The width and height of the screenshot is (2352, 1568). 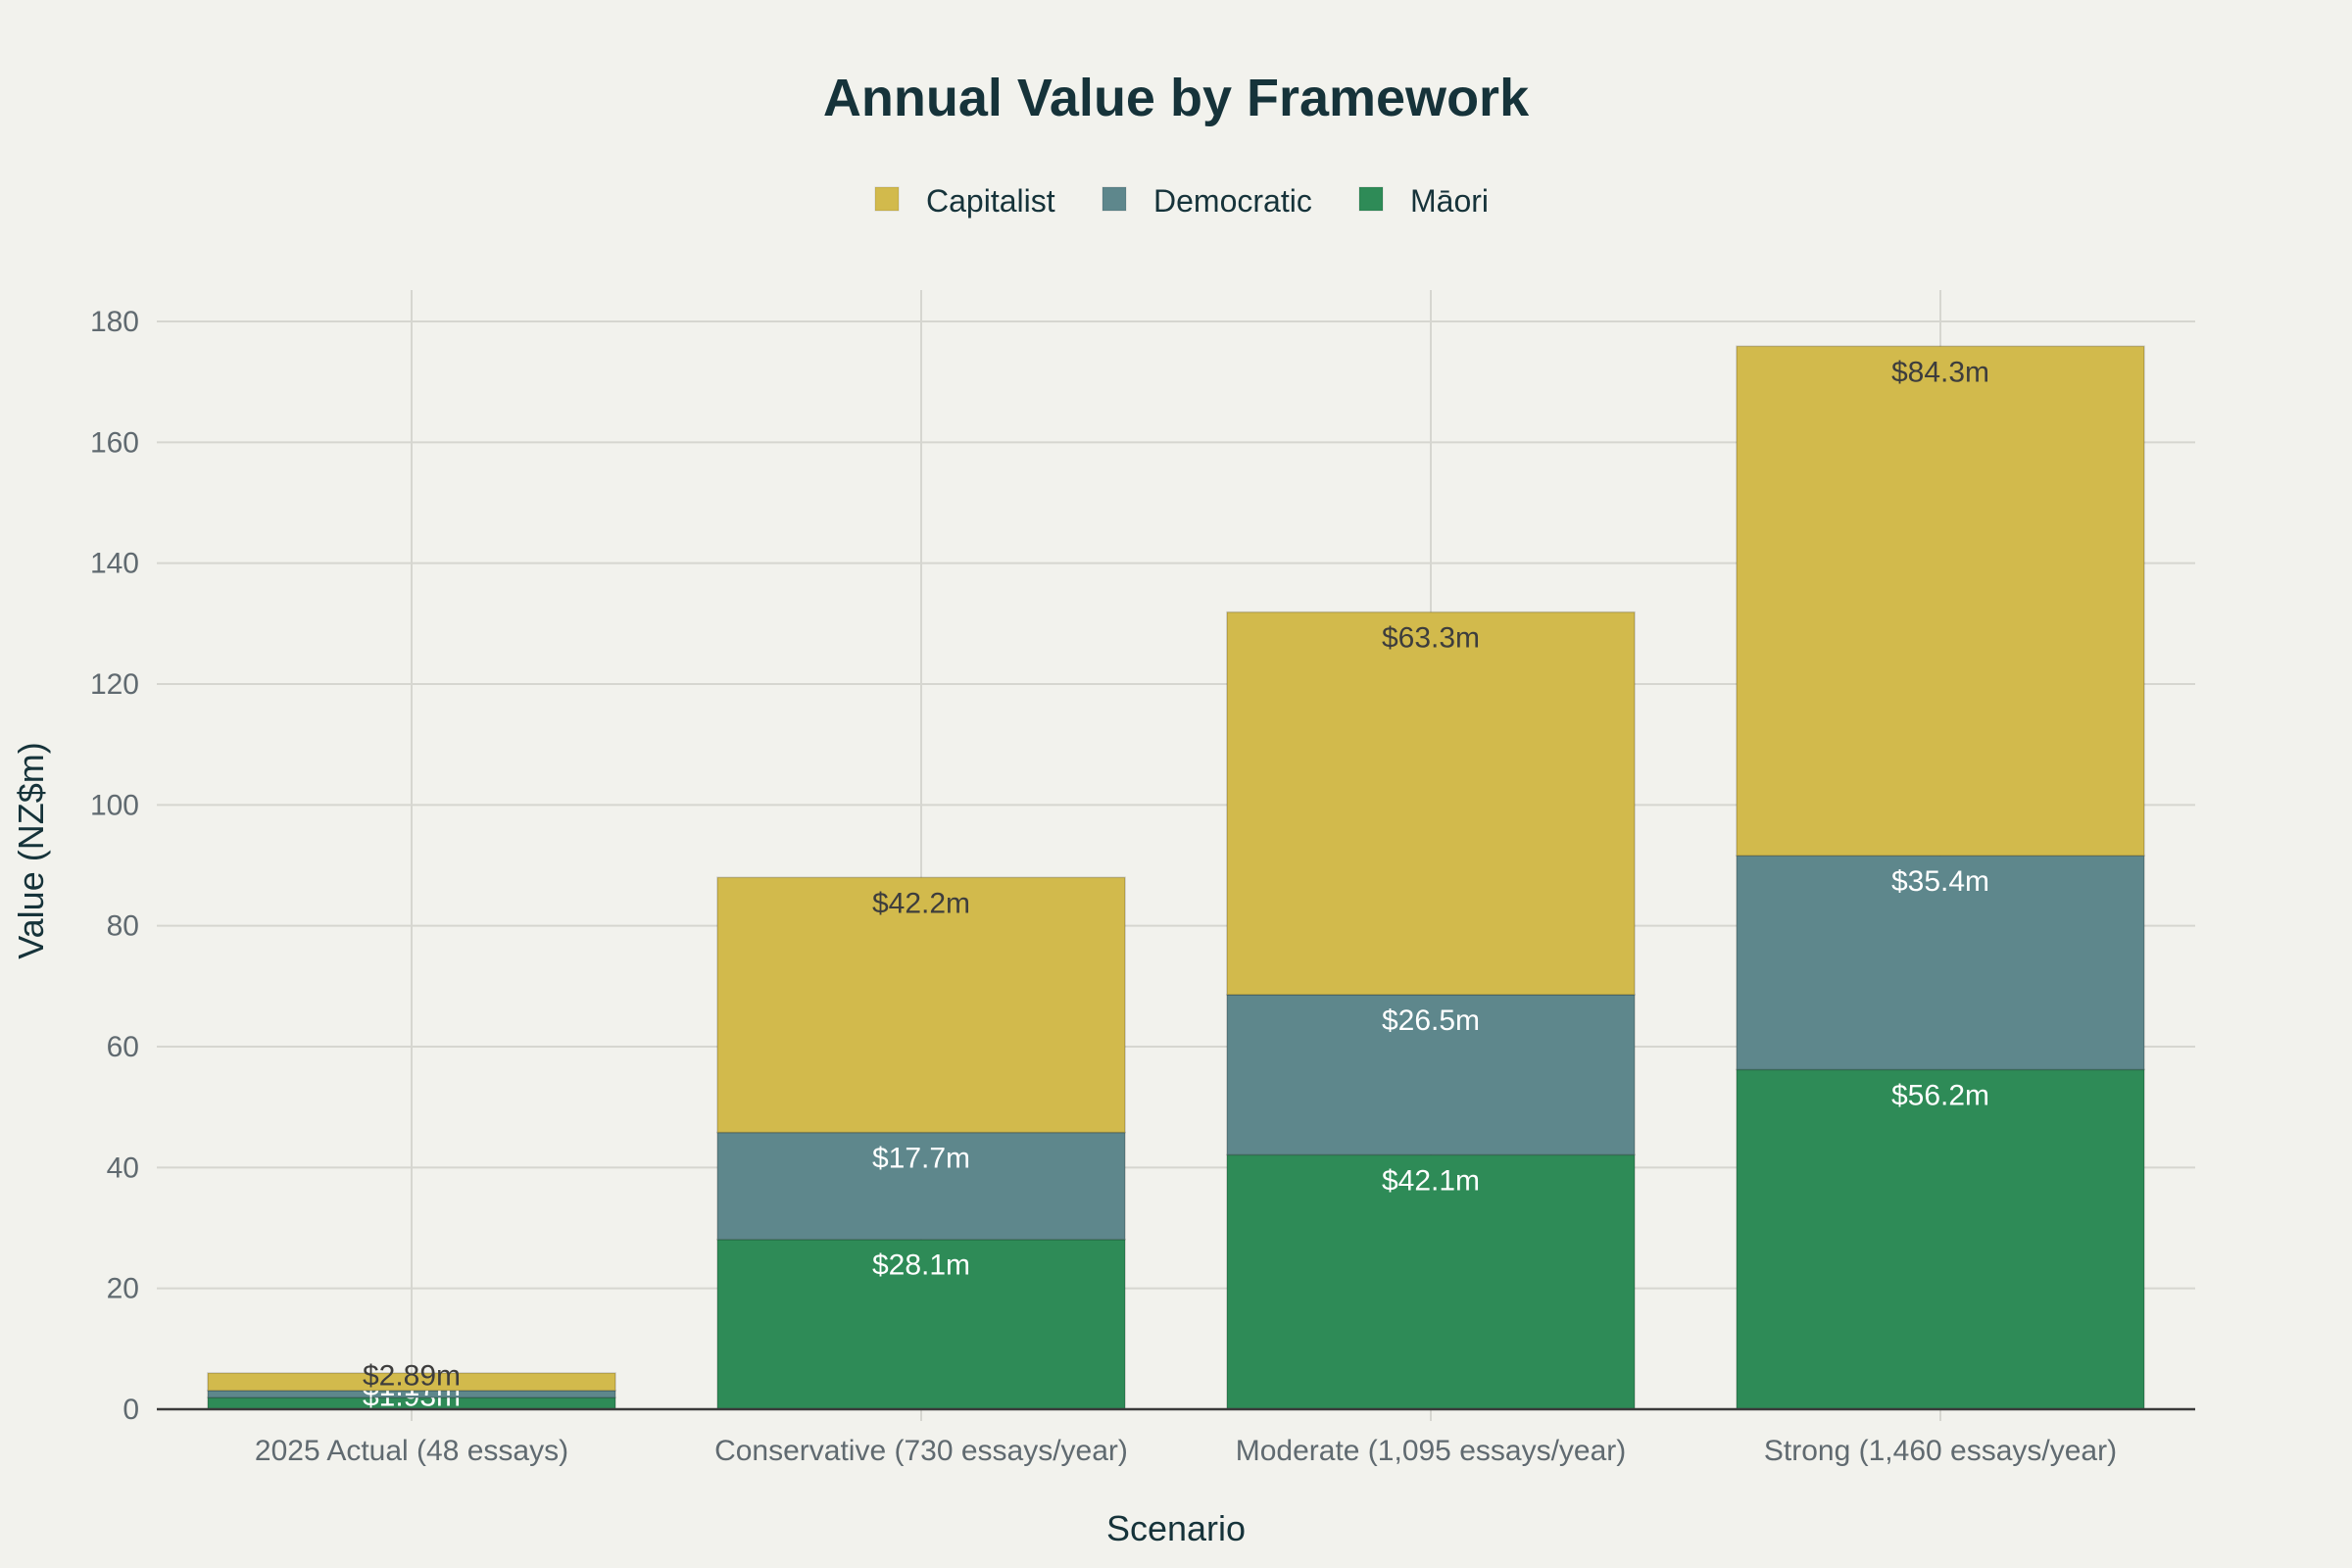 I want to click on y-tick-label: 140, so click(x=114, y=564).